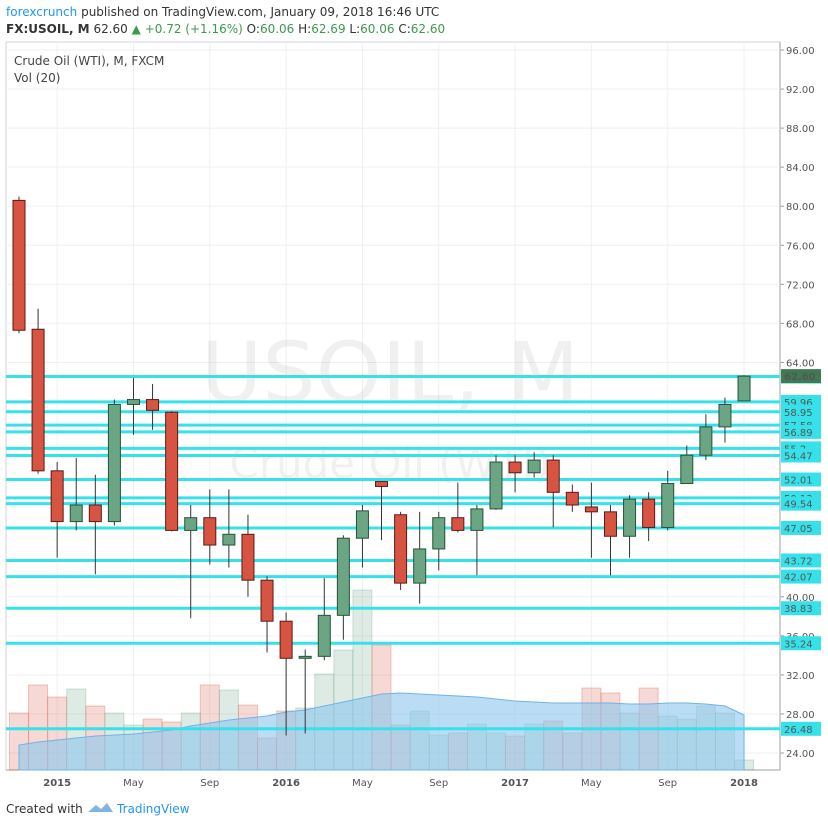  What do you see at coordinates (37, 78) in the screenshot?
I see `legend-volume: Vol (20)` at bounding box center [37, 78].